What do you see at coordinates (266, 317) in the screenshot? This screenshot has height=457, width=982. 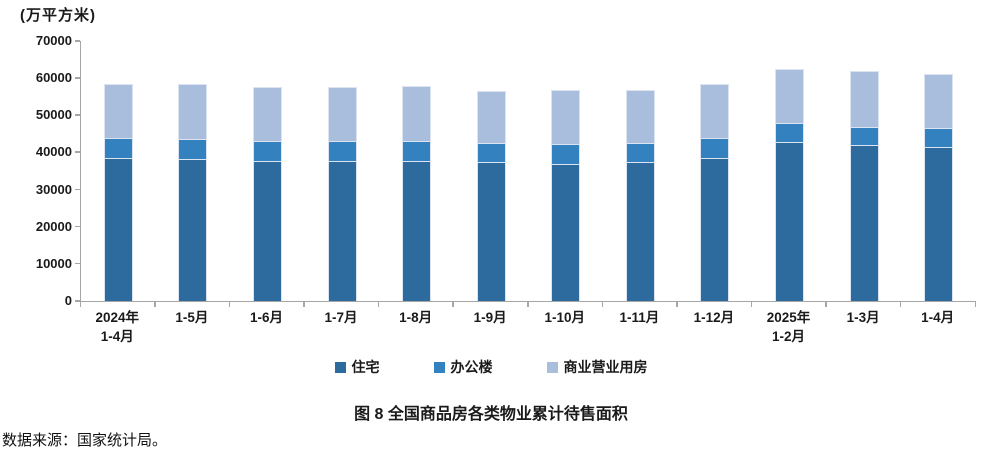 I see `x-axis-category-label: 1-6月` at bounding box center [266, 317].